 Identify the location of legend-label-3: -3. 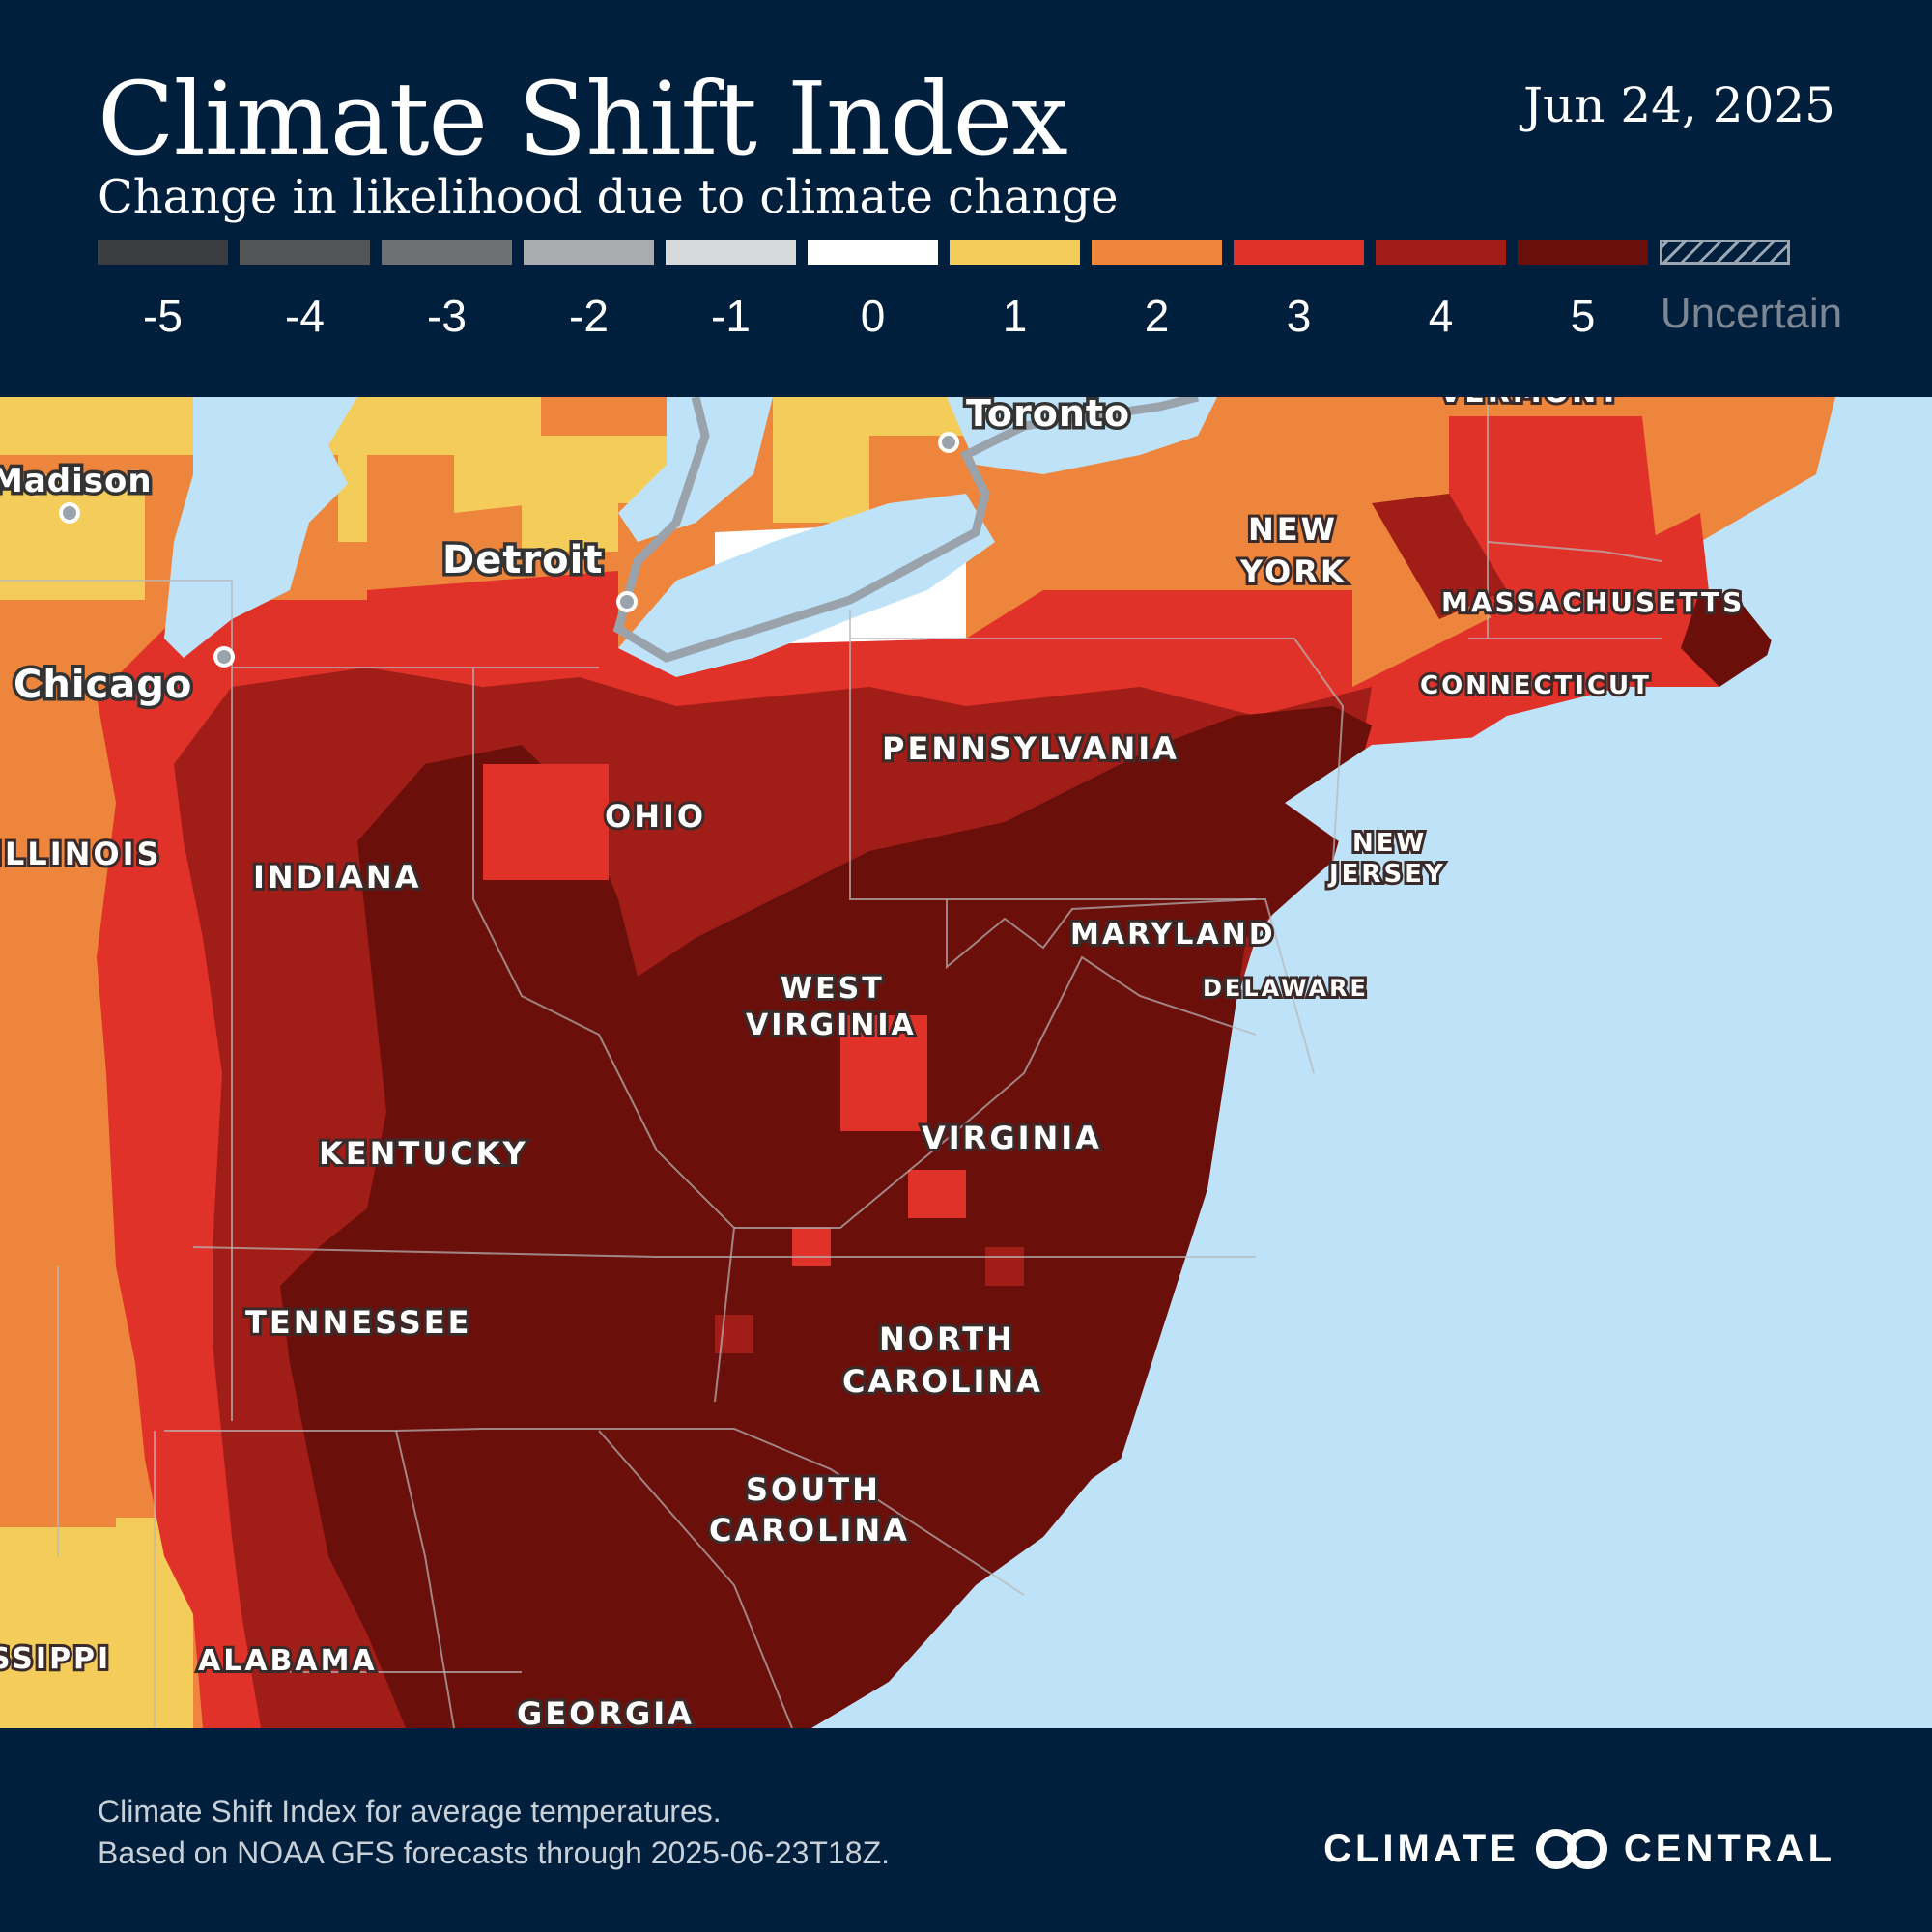
(447, 316).